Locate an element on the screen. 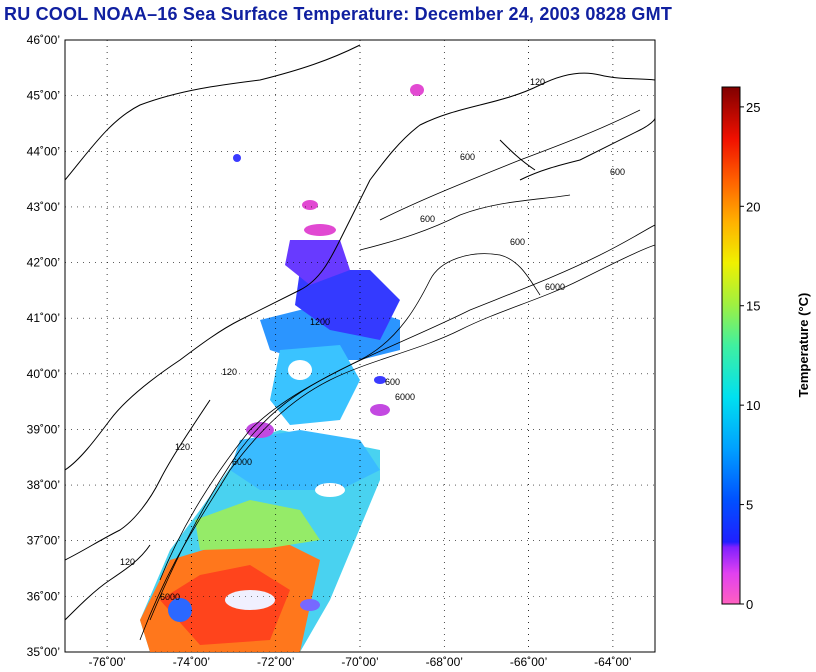  lat-label: 37˚00’ is located at coordinates (43, 541).